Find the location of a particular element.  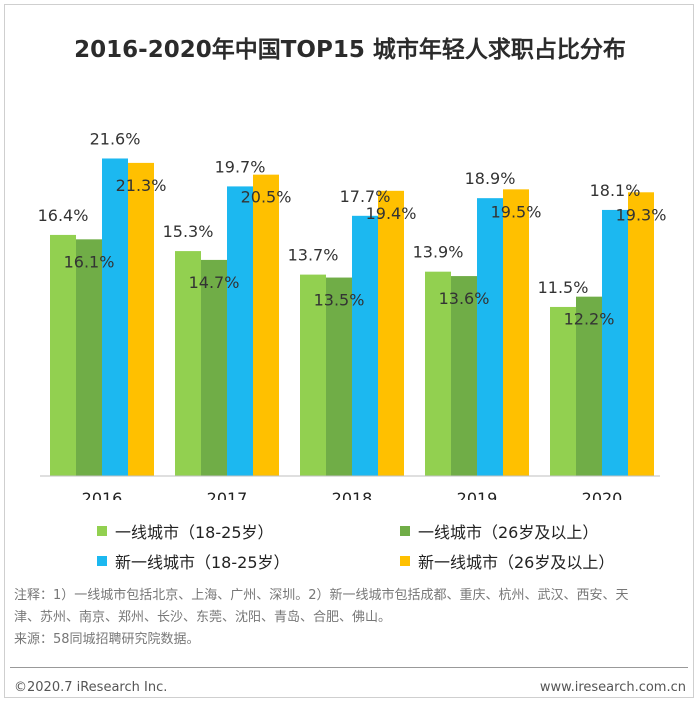

value-label-2019-series-1: 13.9% is located at coordinates (438, 252).